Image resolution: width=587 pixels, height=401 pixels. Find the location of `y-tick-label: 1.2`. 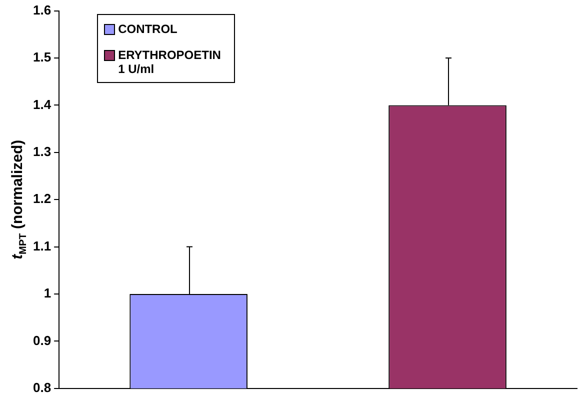

y-tick-label: 1.2 is located at coordinates (42, 198).